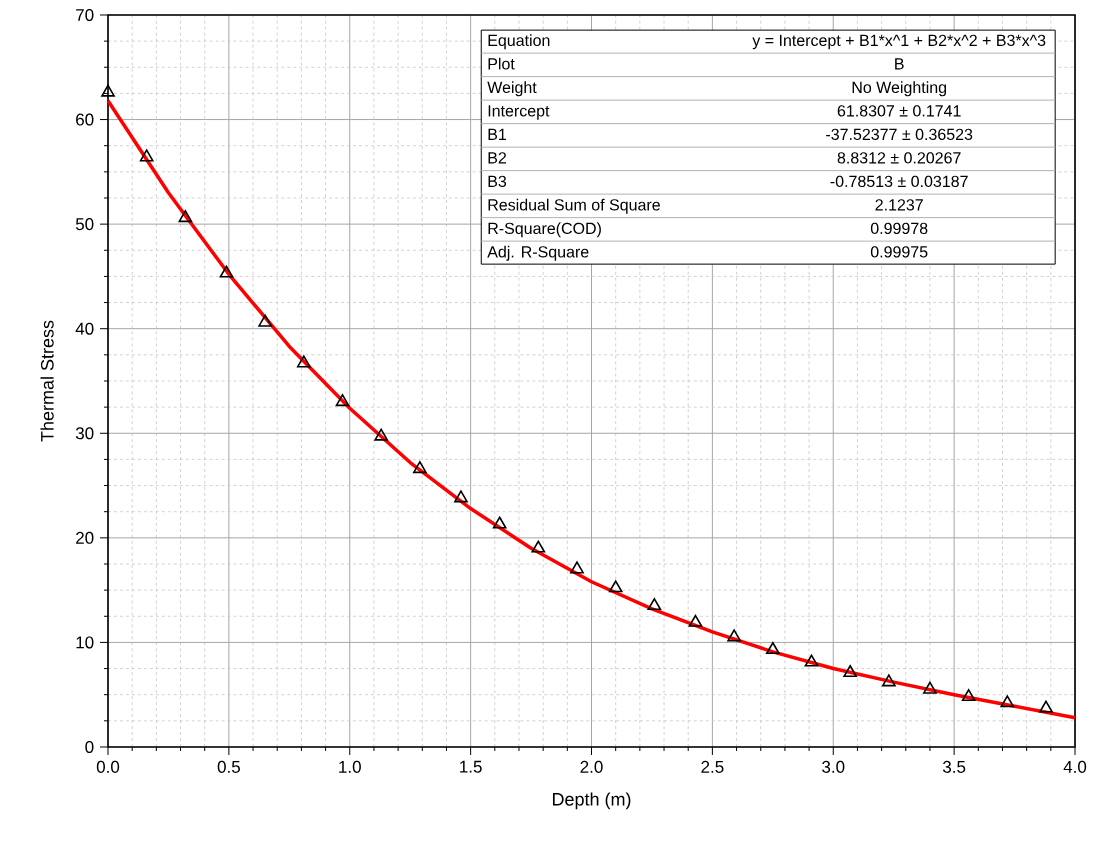 The image size is (1094, 846). Describe the element at coordinates (350, 766) in the screenshot. I see `x-tick-label: 1.0` at that location.